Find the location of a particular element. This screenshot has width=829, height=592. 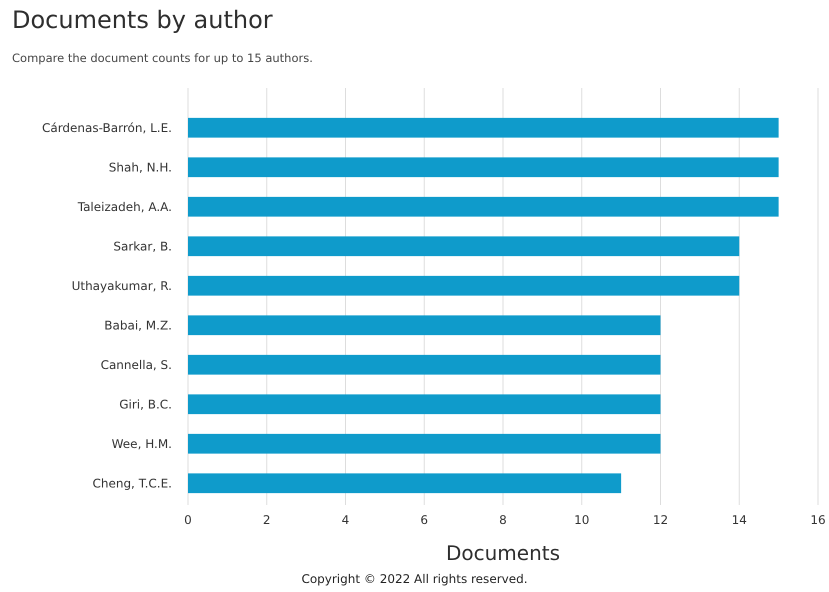

text: Copyright © 2022 All rights reserved. is located at coordinates (414, 579).